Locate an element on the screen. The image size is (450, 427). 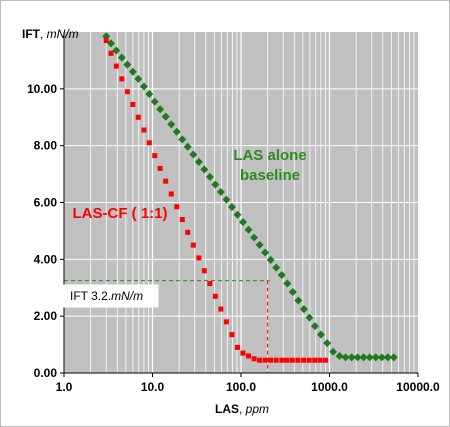
ift-annotation-box is located at coordinates (111, 296).